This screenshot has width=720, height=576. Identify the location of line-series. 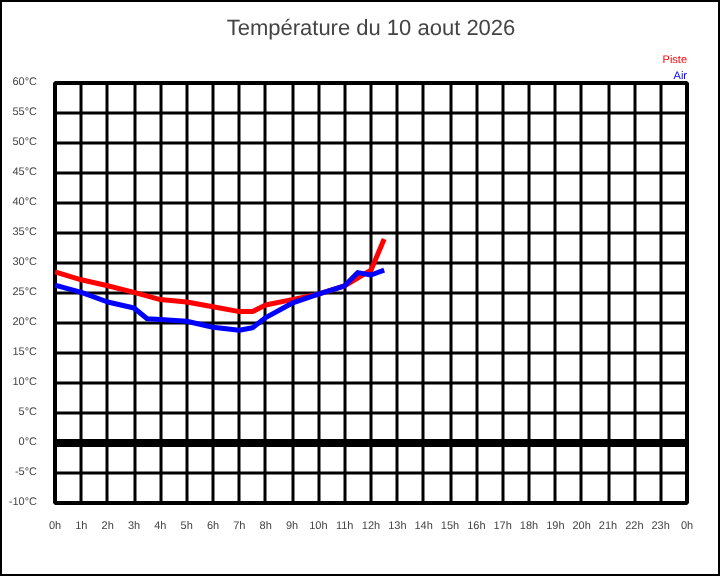
(221, 300).